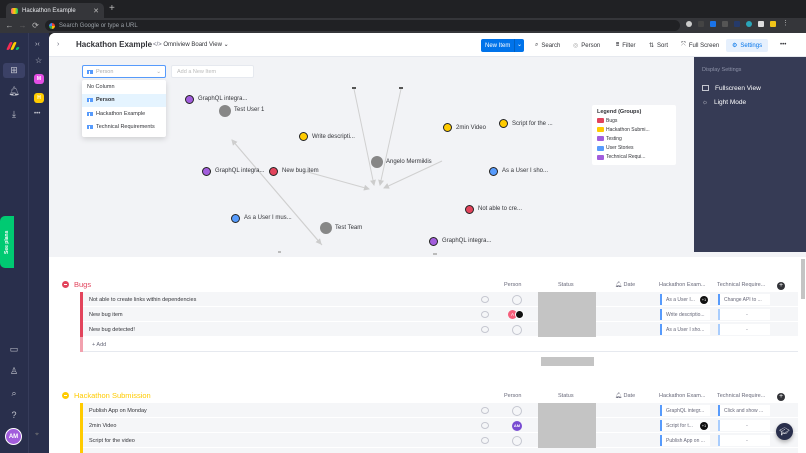 Image resolution: width=806 pixels, height=453 pixels. What do you see at coordinates (124, 128) in the screenshot?
I see `dropdown-option-technical-requirements: Technical Requirements` at bounding box center [124, 128].